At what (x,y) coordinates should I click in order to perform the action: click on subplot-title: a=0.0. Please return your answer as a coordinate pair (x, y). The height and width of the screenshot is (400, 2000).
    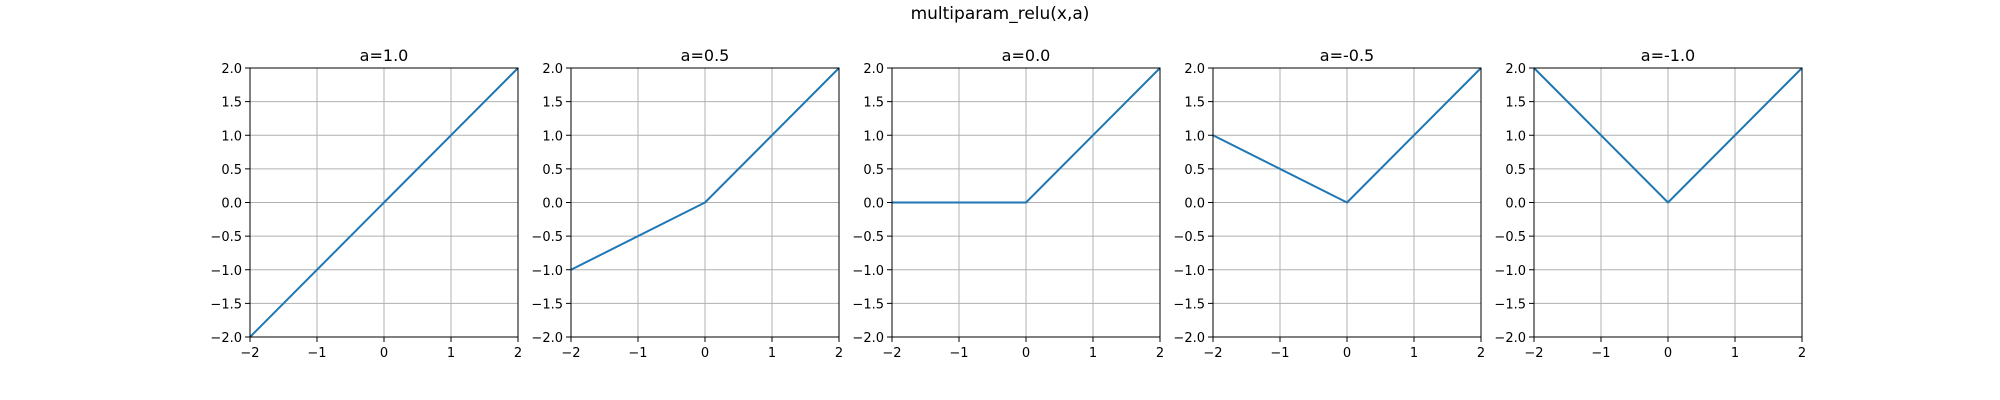
    Looking at the image, I should click on (1026, 55).